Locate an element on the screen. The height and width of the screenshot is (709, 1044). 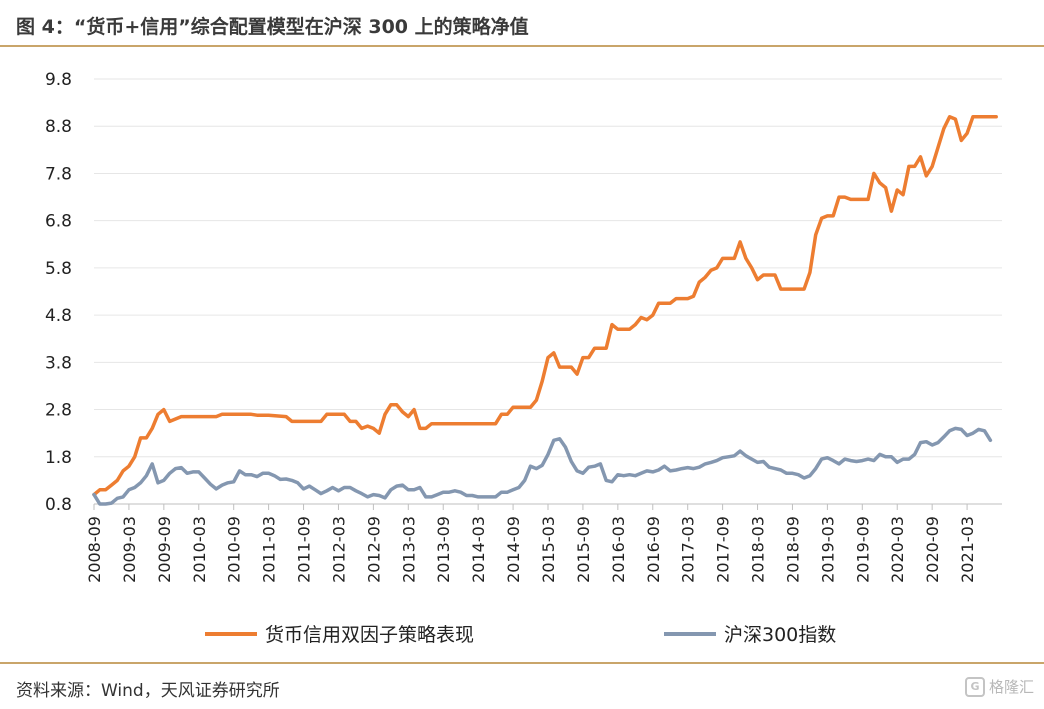
x-tick-label: 2015-09 is located at coordinates (583, 549).